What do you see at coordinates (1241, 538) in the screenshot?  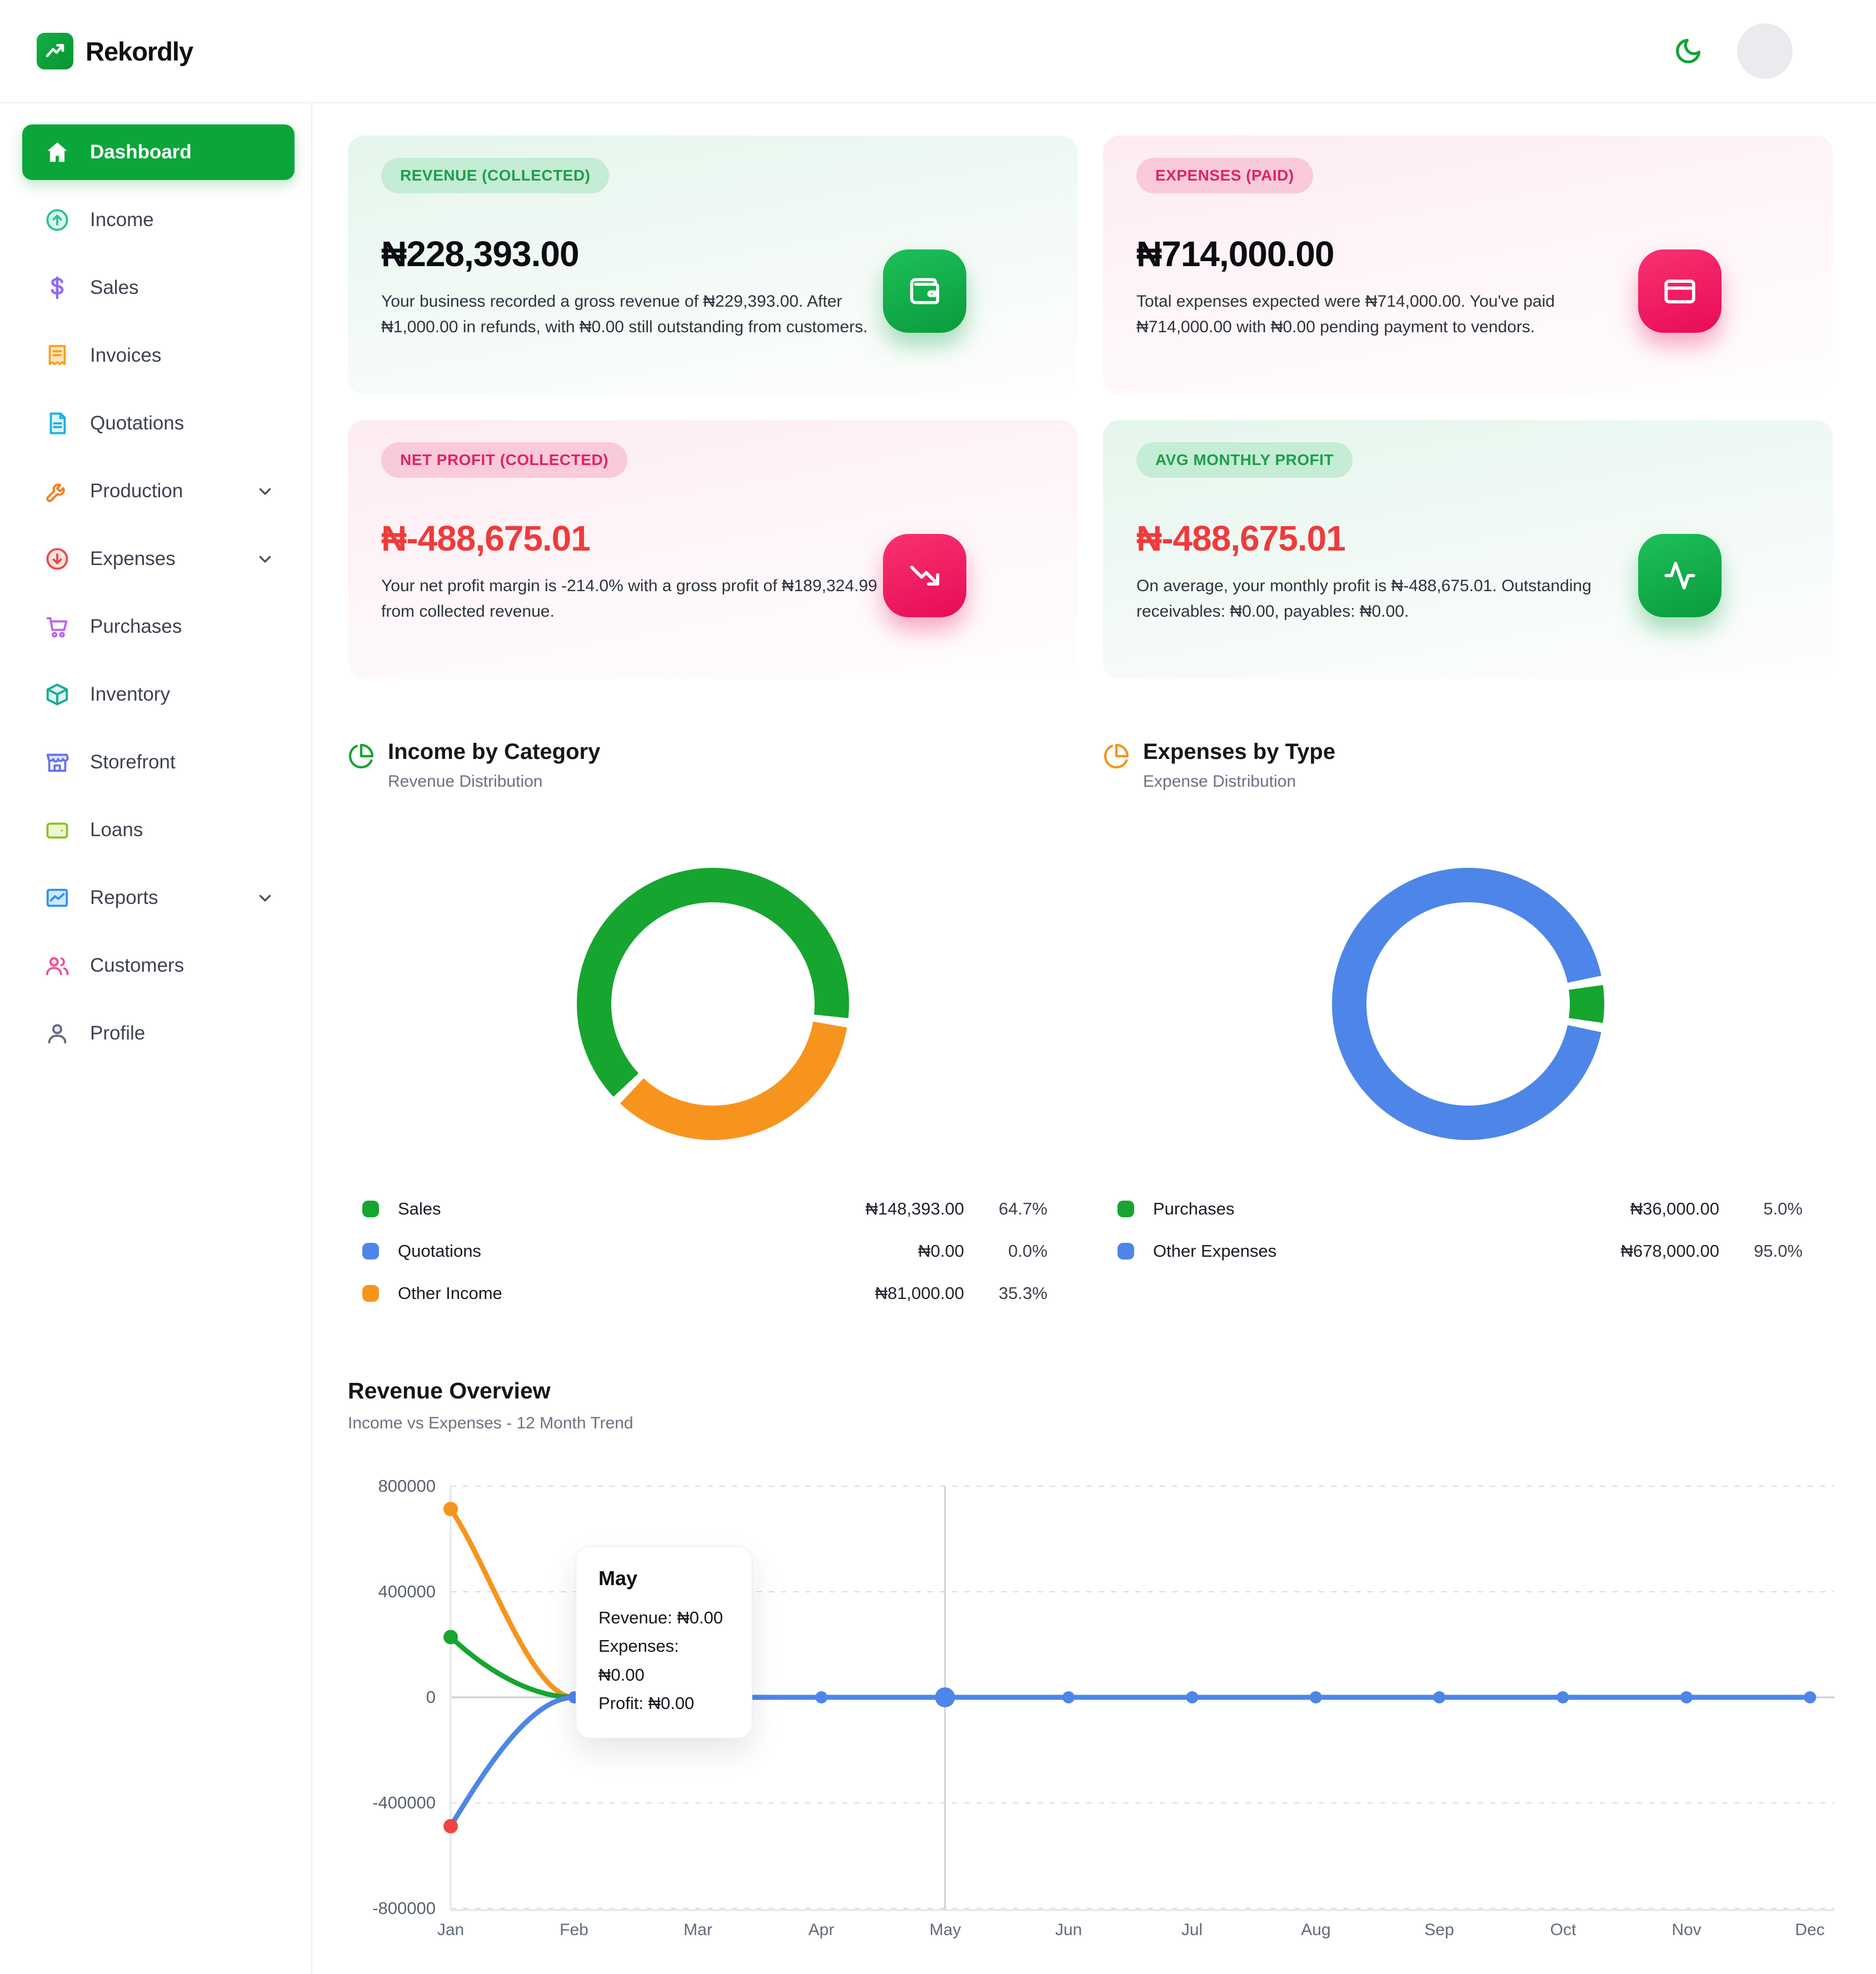 I see `avg-monthly-profit-value: ₦-488,675.01` at bounding box center [1241, 538].